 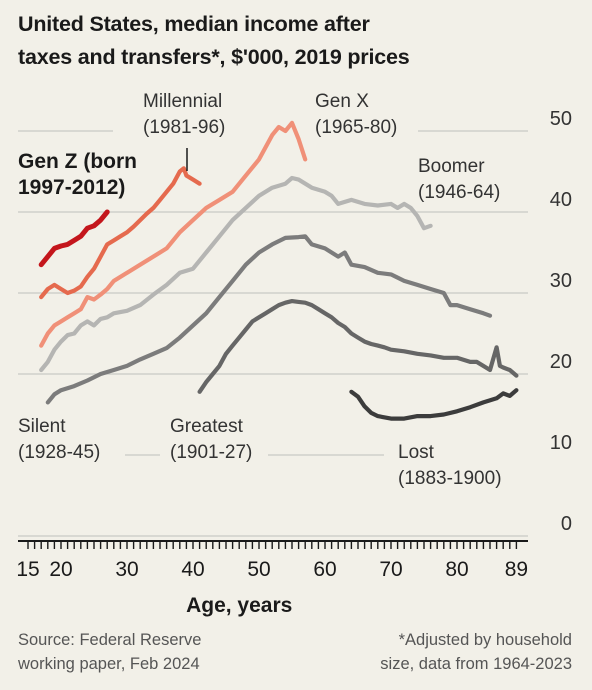 I want to click on x-tick-label-30: 30, so click(x=126, y=569).